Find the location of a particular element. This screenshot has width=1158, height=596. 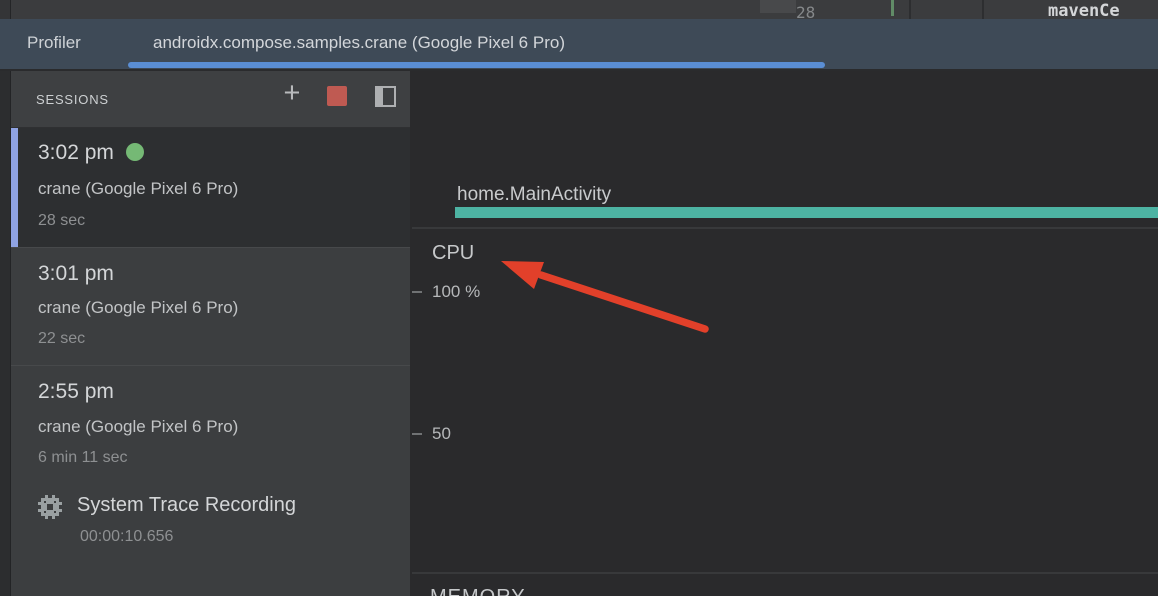

session-time: 3:01 pm is located at coordinates (76, 273).